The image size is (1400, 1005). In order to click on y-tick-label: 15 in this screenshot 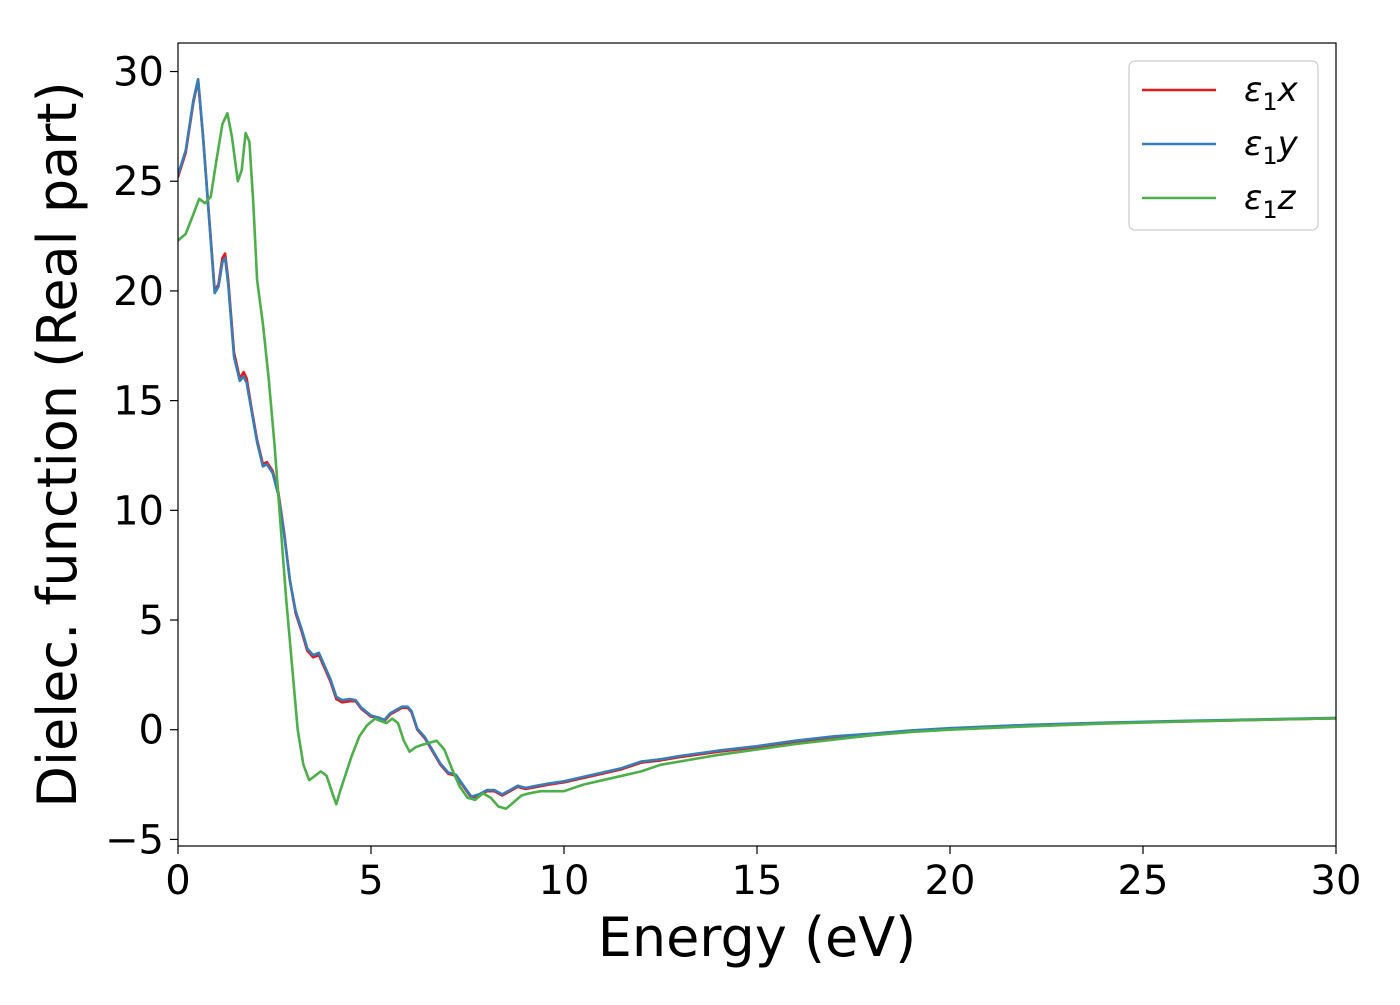, I will do `click(138, 402)`.